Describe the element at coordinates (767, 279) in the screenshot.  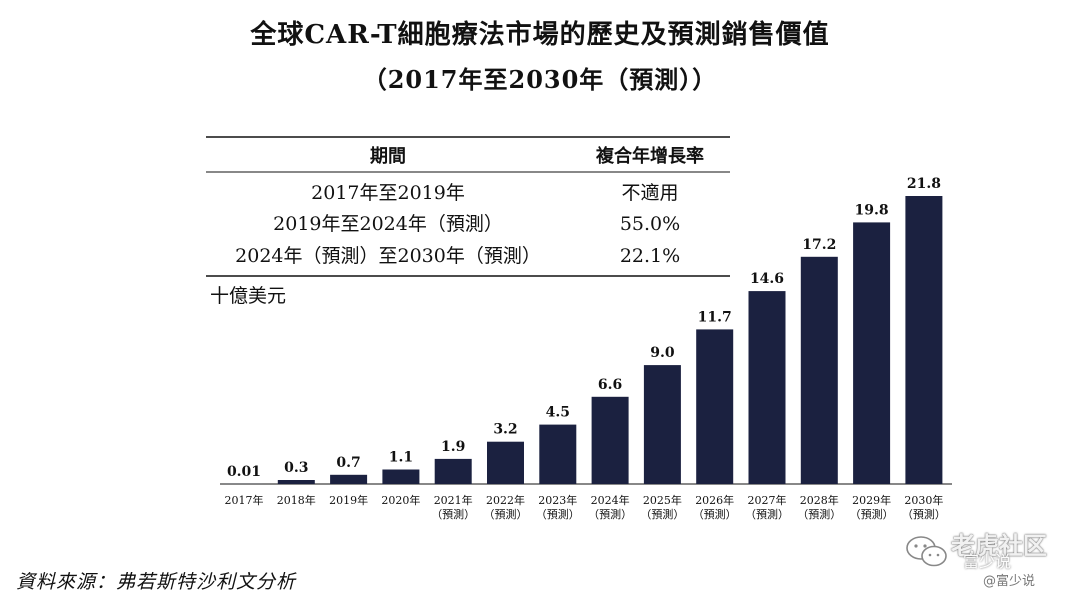
I see `bar-value-label: 14.6` at that location.